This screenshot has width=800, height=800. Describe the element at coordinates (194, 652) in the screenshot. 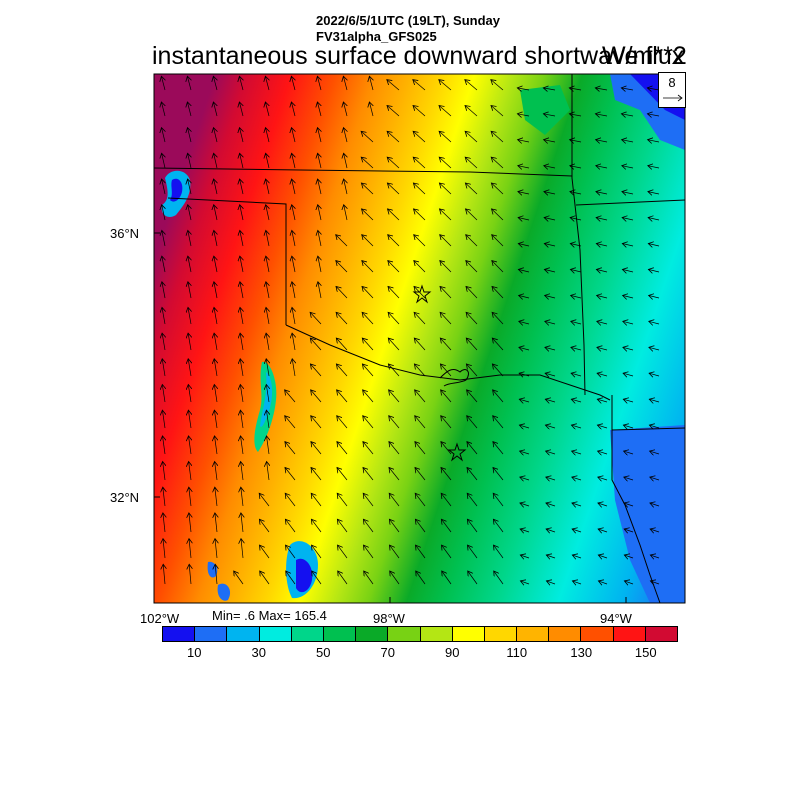

I see `colorbar-label: 10` at that location.